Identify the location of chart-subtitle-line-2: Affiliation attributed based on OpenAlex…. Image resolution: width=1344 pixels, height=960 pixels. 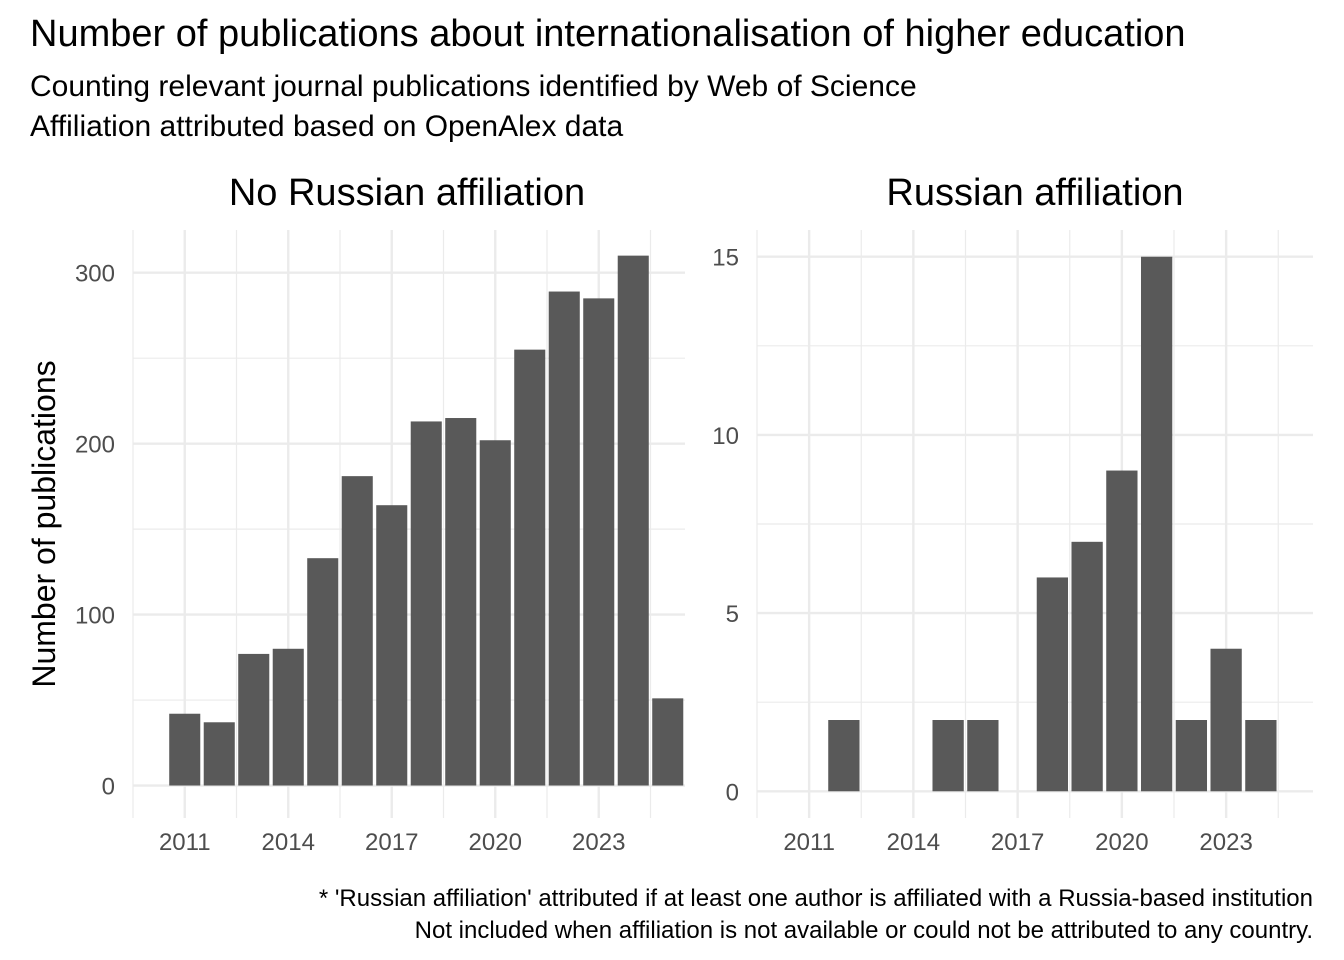
(327, 126).